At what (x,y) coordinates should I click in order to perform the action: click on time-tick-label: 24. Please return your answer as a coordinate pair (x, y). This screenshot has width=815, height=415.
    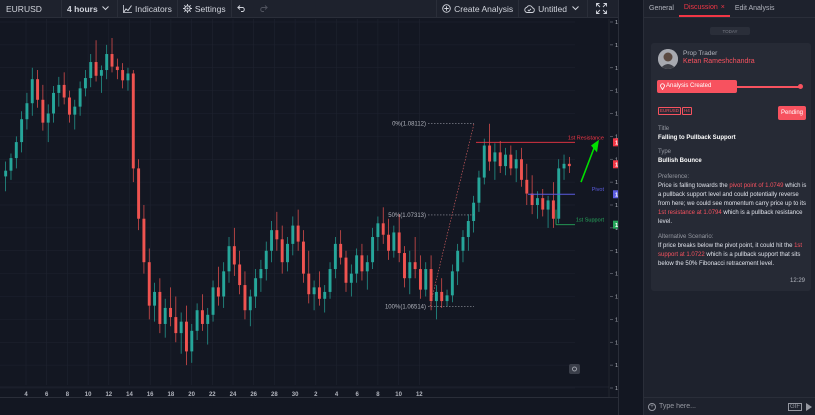
    Looking at the image, I should click on (233, 394).